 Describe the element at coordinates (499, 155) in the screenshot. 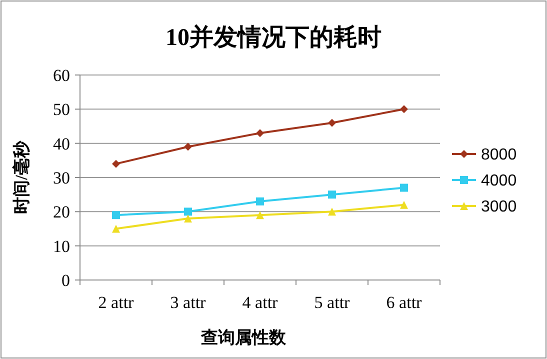

I see `legend-label: 8000` at that location.